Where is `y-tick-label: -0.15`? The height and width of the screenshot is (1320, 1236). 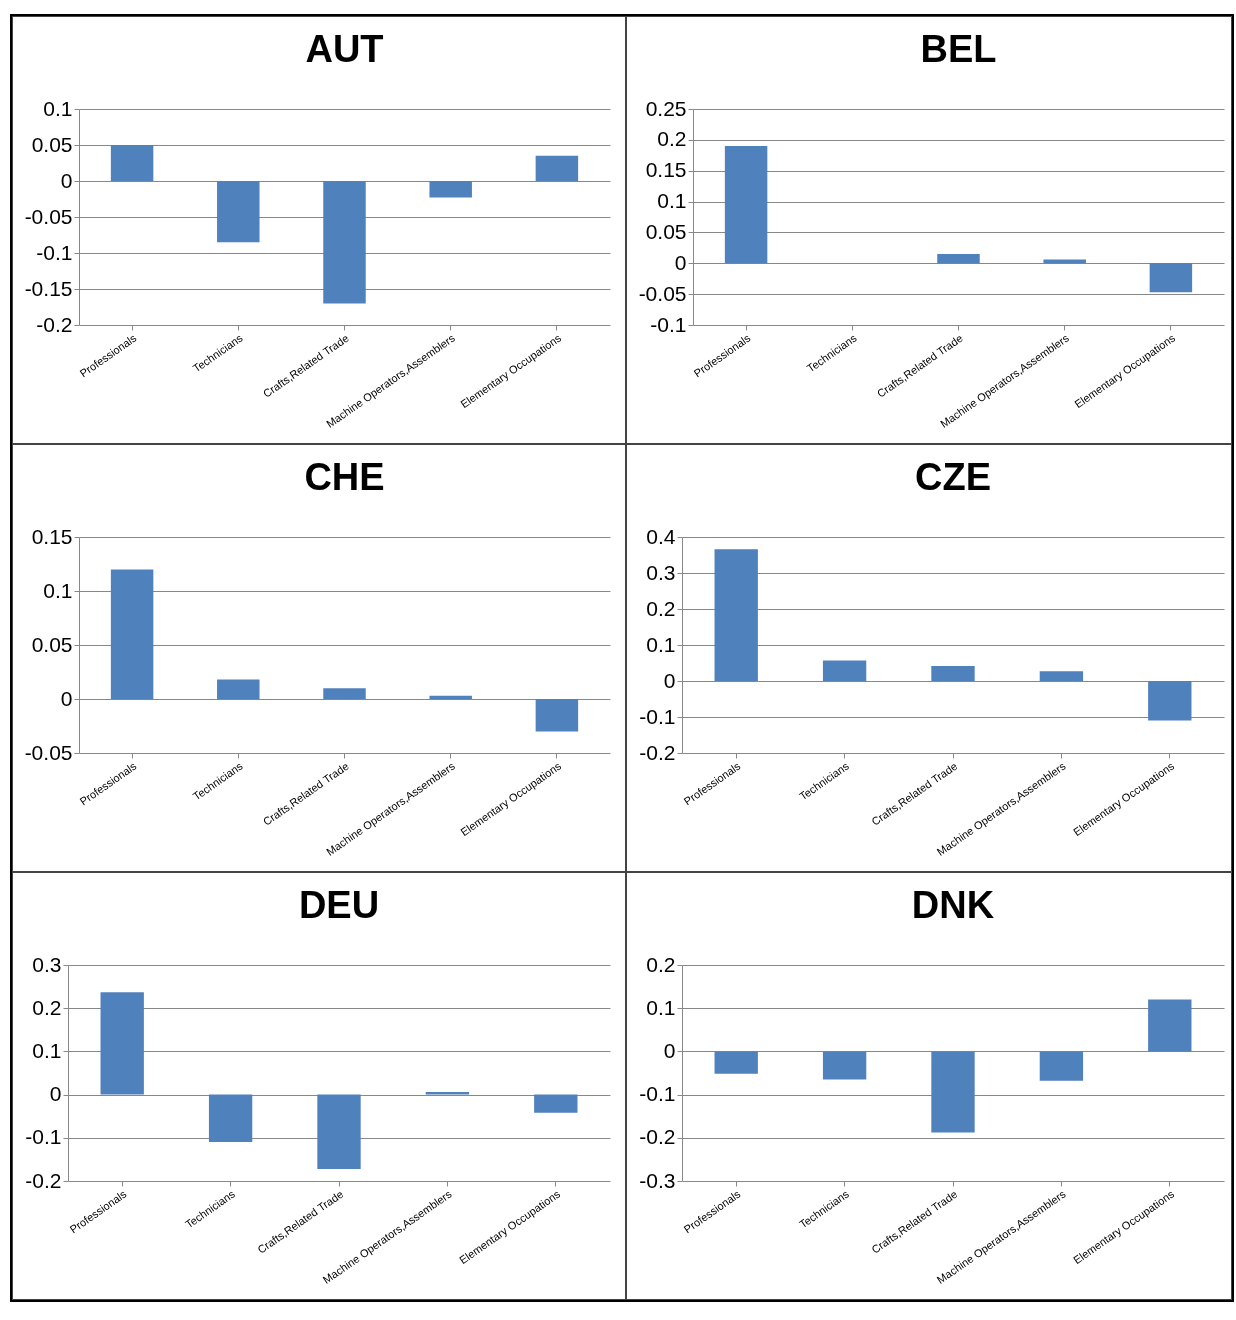 y-tick-label: -0.15 is located at coordinates (48, 288).